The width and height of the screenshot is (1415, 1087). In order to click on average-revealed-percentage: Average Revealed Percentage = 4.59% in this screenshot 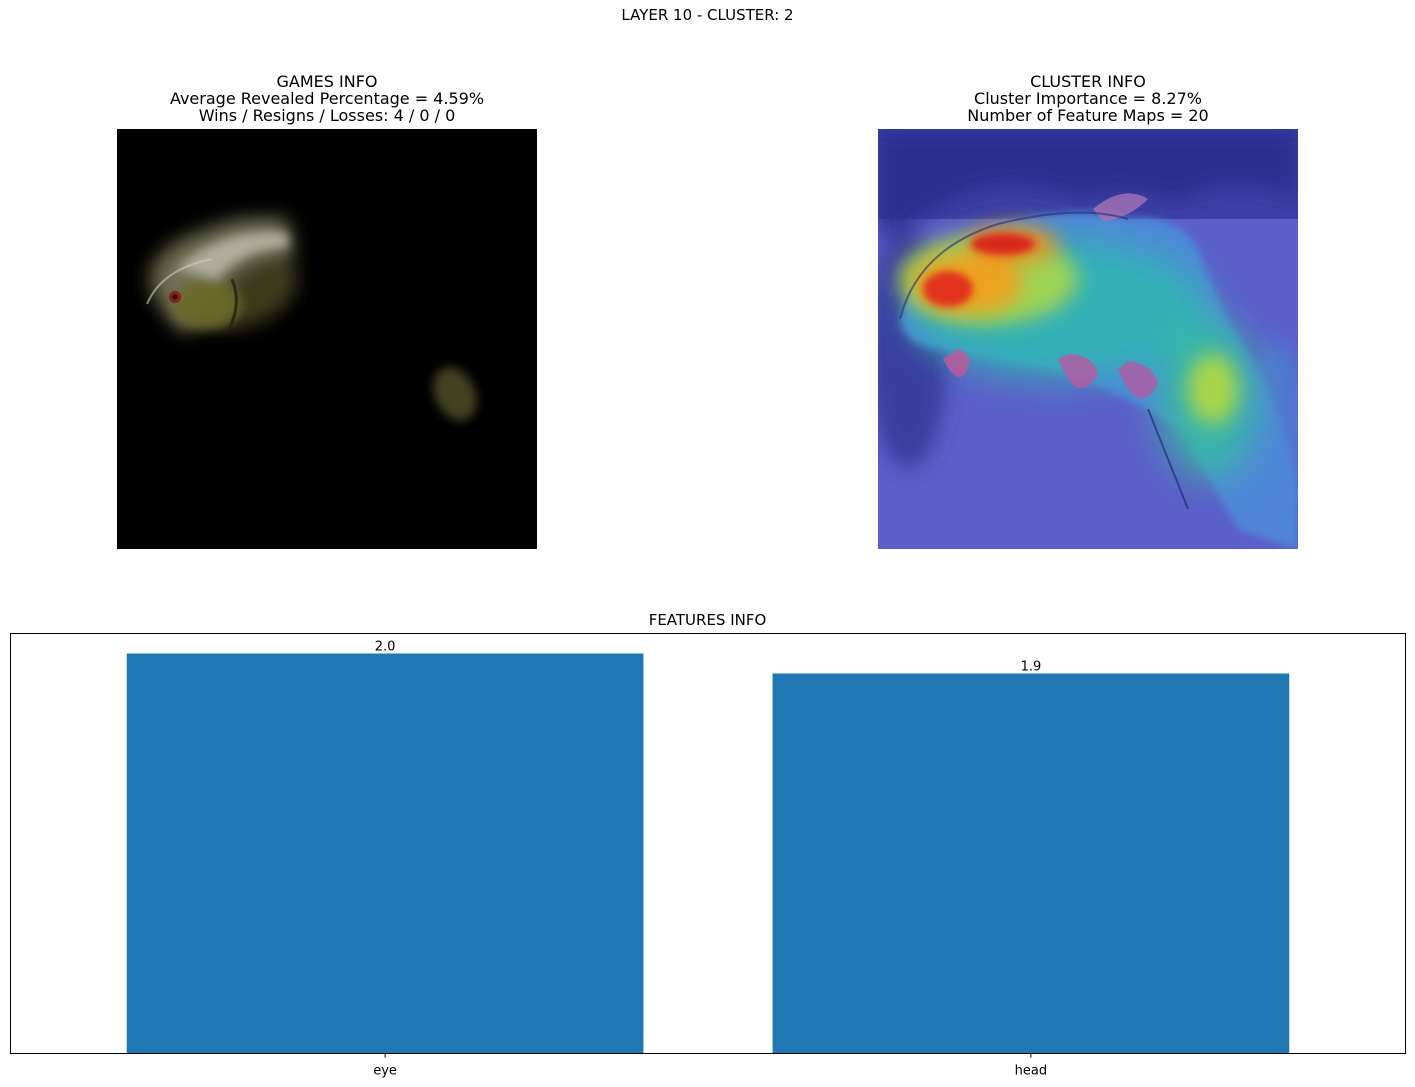, I will do `click(327, 98)`.